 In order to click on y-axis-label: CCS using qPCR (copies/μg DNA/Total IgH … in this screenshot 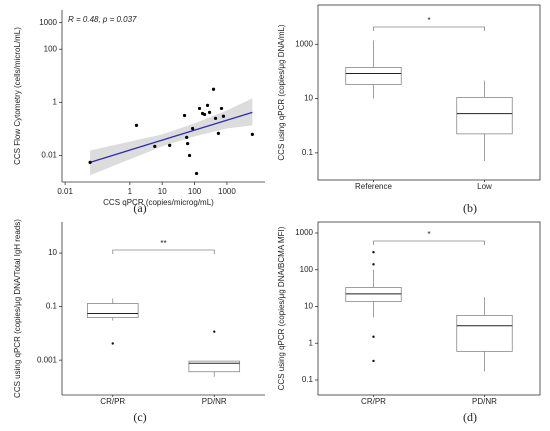, I will do `click(17, 308)`.